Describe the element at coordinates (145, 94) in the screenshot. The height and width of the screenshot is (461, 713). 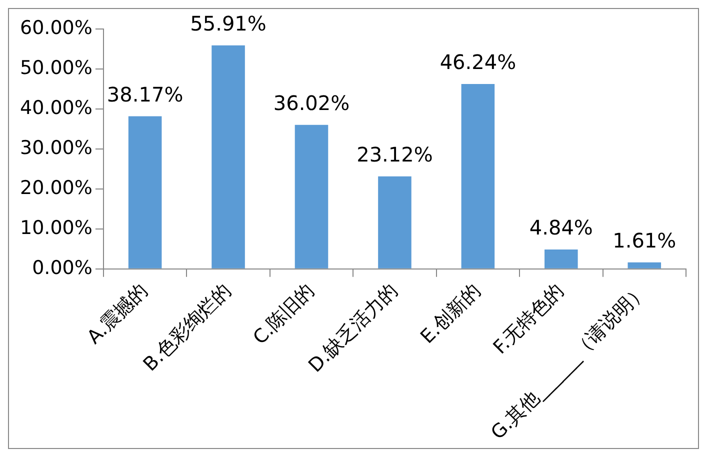
I see `data-label: 38.17%` at that location.